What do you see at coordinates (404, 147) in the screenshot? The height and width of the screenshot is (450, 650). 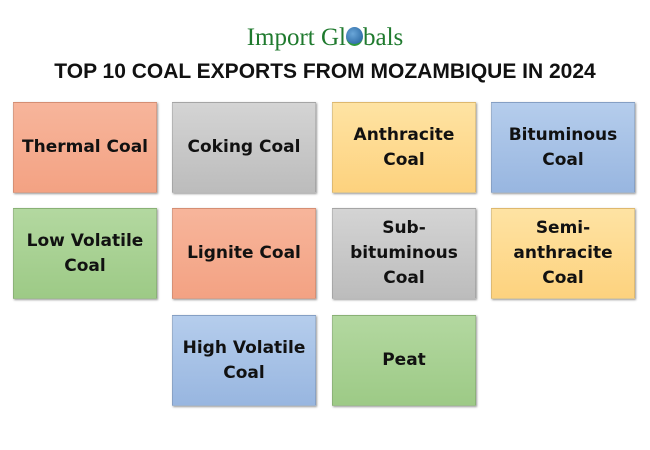 I see `item-anthracite-coal: Anthracite Coal` at bounding box center [404, 147].